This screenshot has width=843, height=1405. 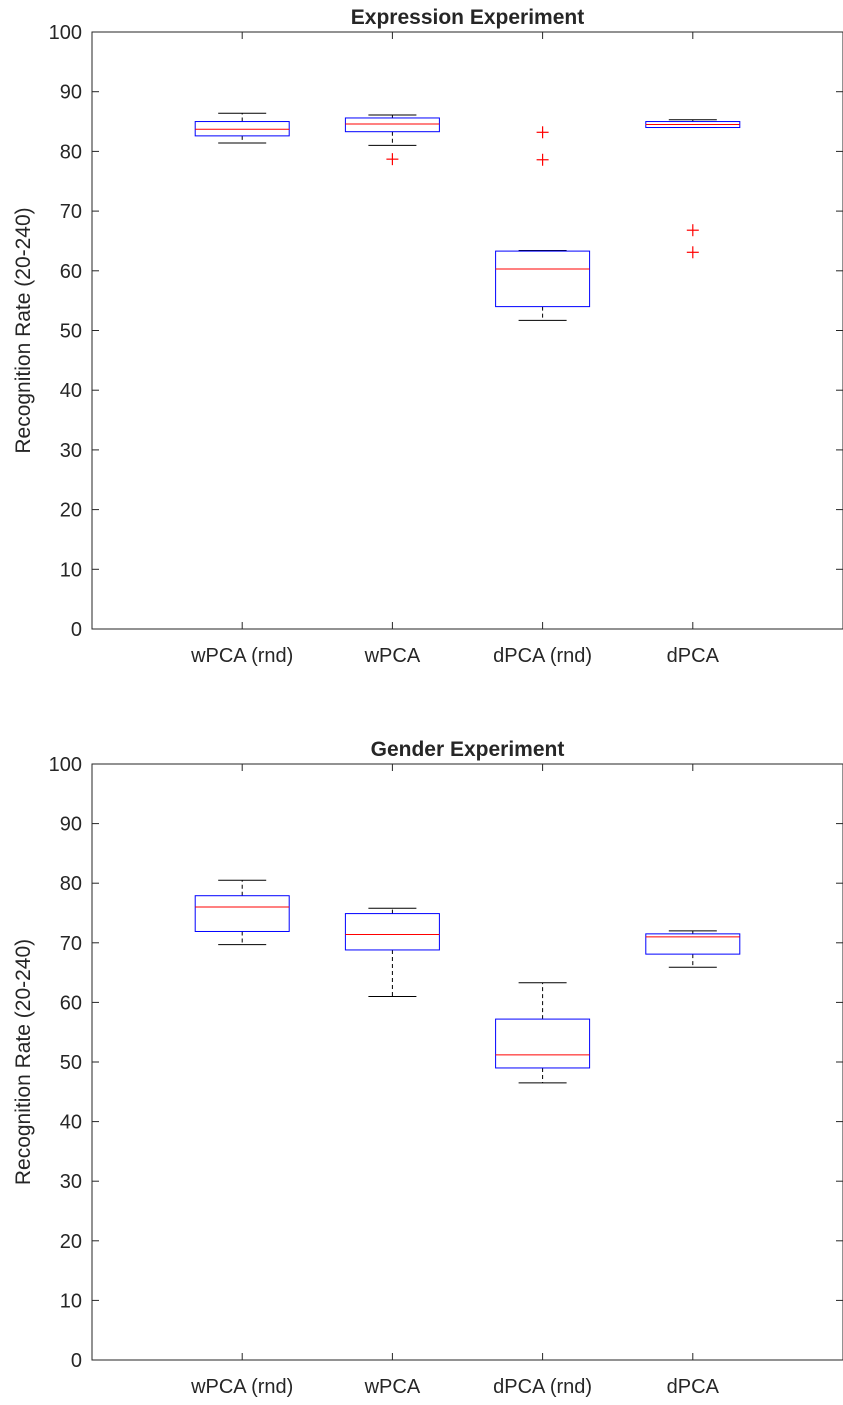 What do you see at coordinates (468, 749) in the screenshot?
I see `chart-title: Gender Experiment` at bounding box center [468, 749].